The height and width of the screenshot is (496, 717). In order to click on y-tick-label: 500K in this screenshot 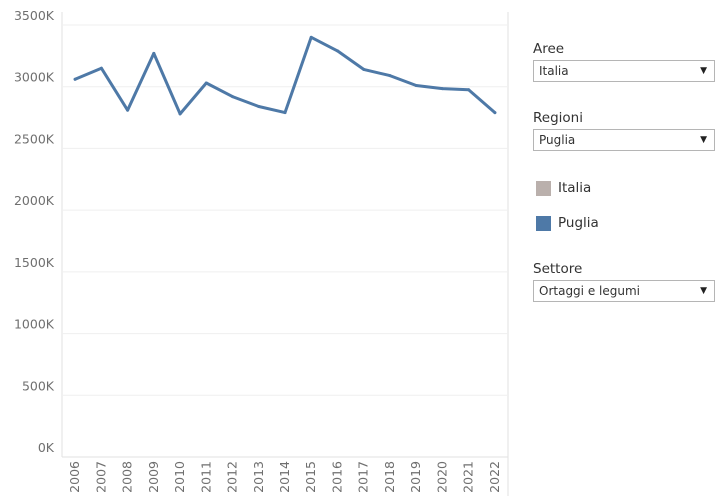, I will do `click(38, 385)`.